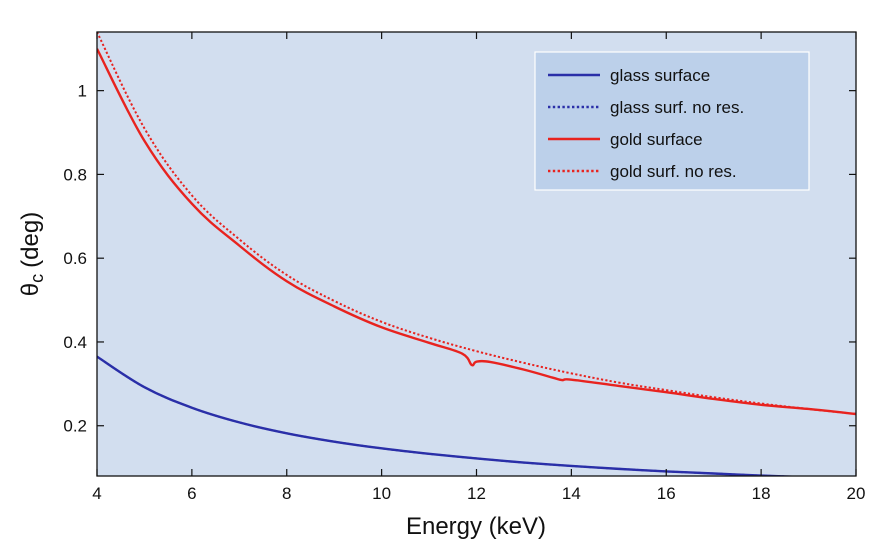  I want to click on y-axis-symbol: θ, so click(30, 289).